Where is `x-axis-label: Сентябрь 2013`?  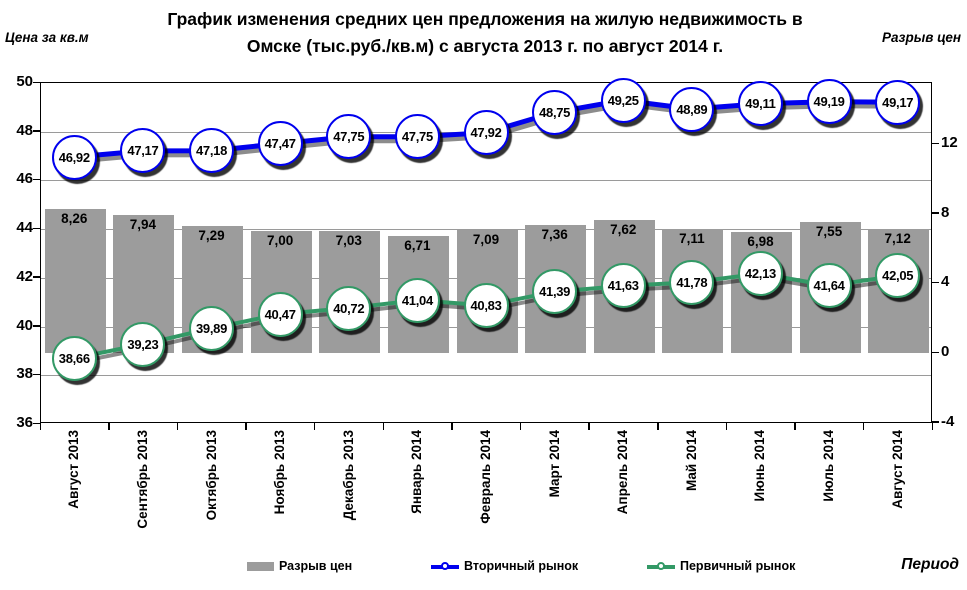
x-axis-label: Сентябрь 2013 is located at coordinates (142, 479).